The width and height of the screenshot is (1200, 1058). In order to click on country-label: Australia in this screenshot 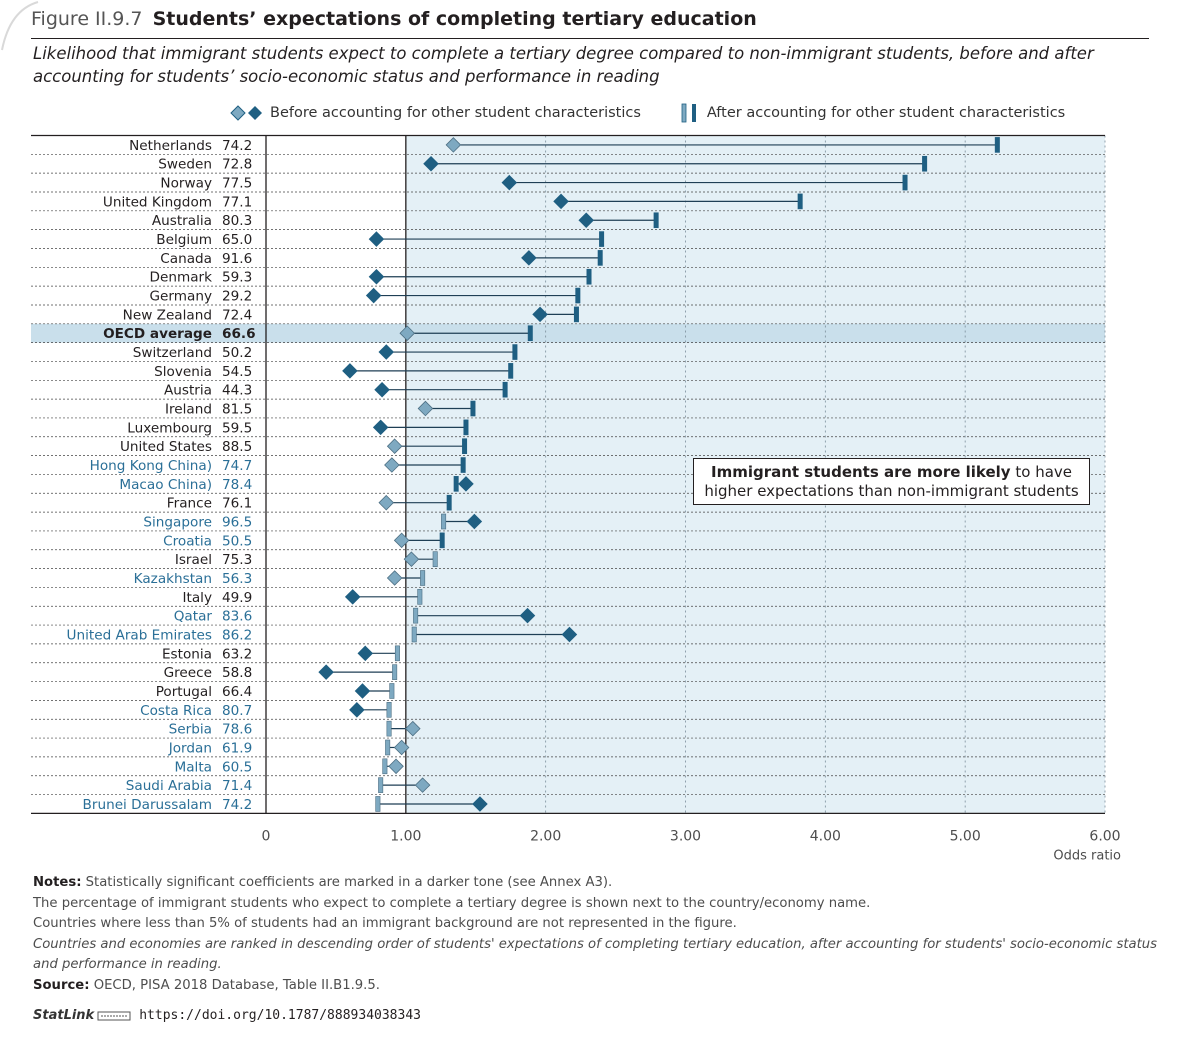, I will do `click(182, 221)`.